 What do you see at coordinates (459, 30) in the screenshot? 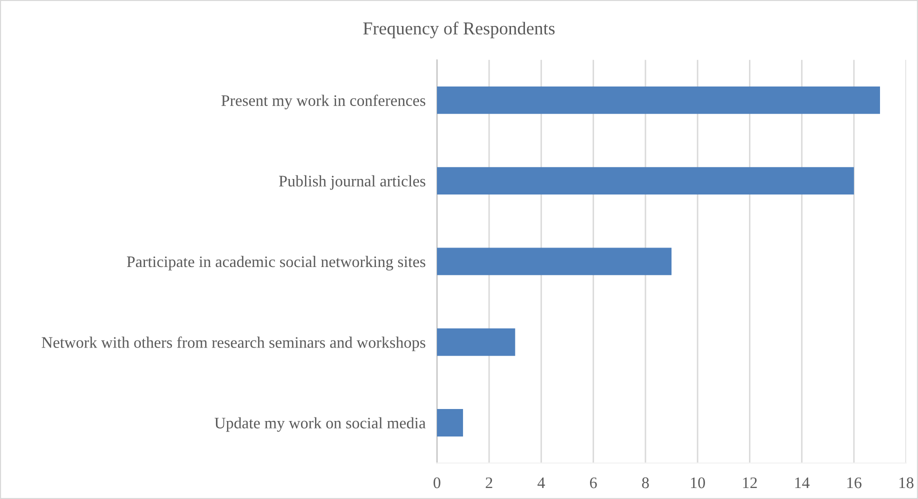
I see `chart-title: Frequency of Respondents` at bounding box center [459, 30].